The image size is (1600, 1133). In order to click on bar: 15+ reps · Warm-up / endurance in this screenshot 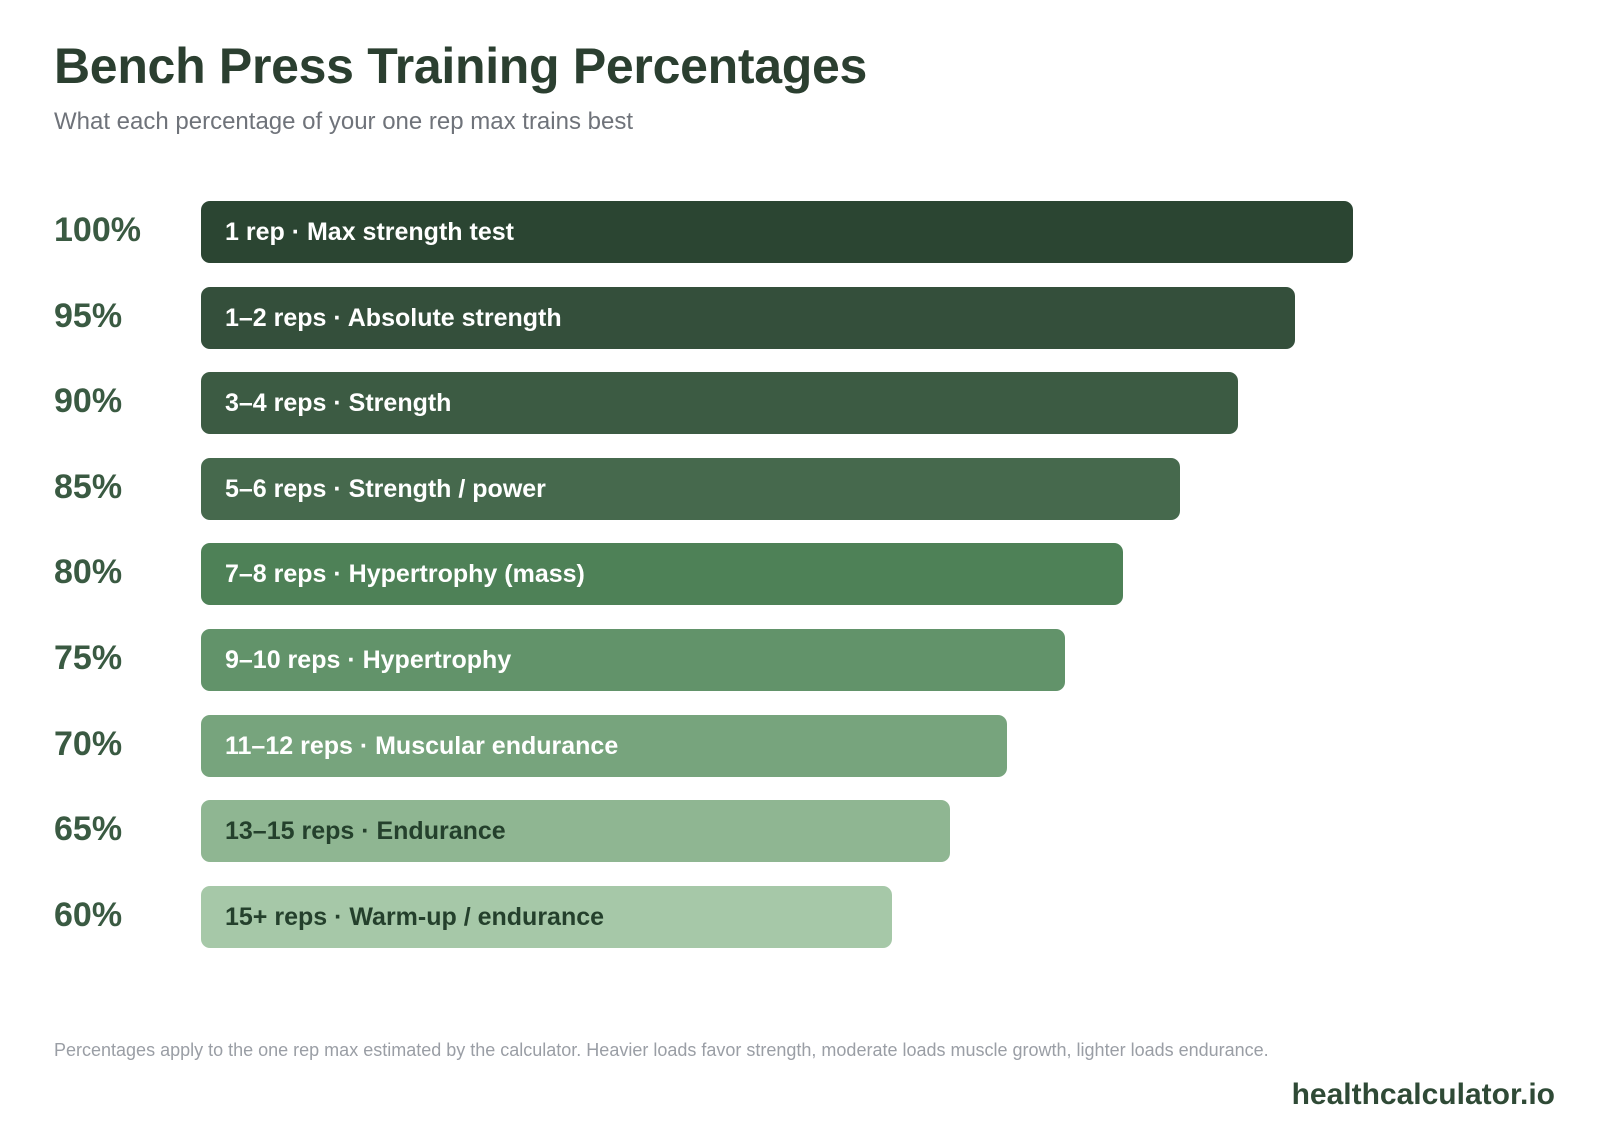, I will do `click(546, 917)`.